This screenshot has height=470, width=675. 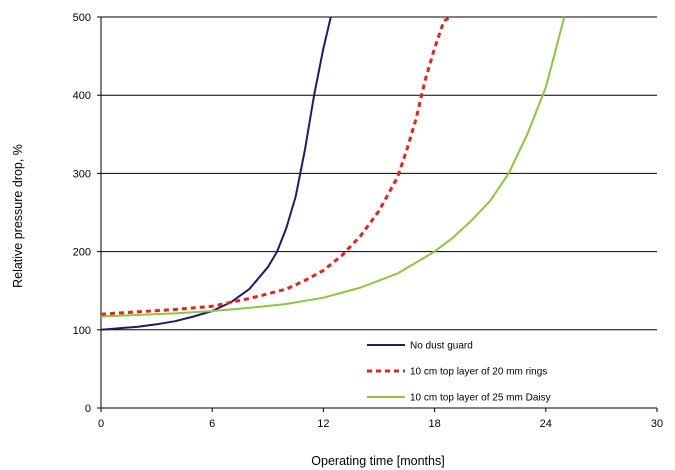 What do you see at coordinates (18, 216) in the screenshot?
I see `y-axis-title: Relative pressure drop, %` at bounding box center [18, 216].